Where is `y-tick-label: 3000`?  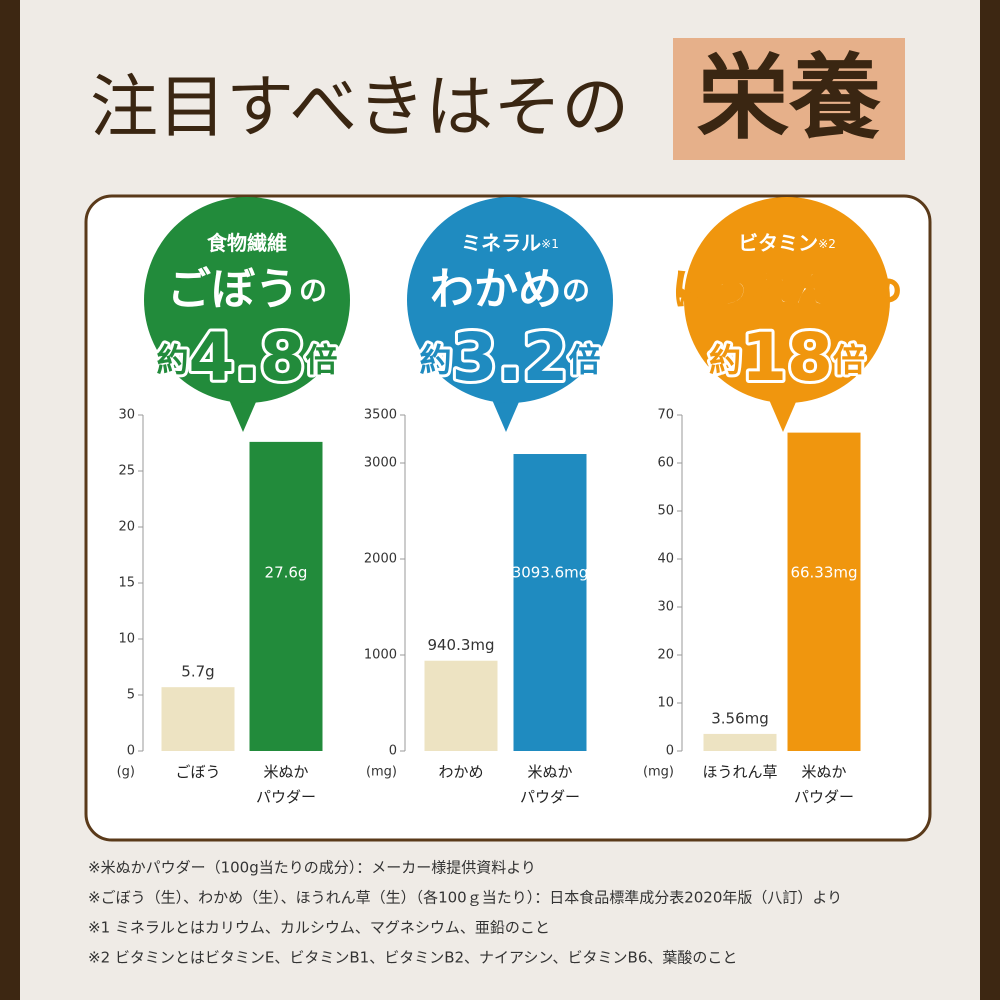
y-tick-label: 3000 is located at coordinates (380, 463).